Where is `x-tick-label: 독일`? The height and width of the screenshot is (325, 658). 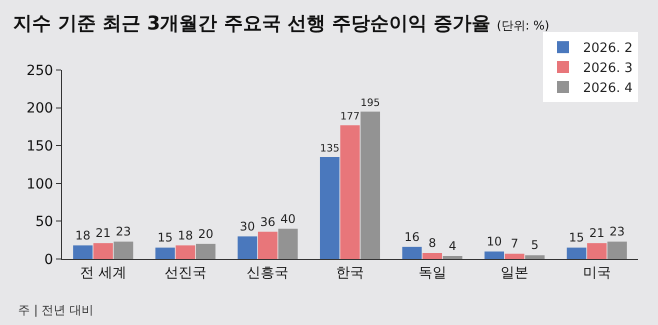 x-tick-label: 독일 is located at coordinates (432, 272).